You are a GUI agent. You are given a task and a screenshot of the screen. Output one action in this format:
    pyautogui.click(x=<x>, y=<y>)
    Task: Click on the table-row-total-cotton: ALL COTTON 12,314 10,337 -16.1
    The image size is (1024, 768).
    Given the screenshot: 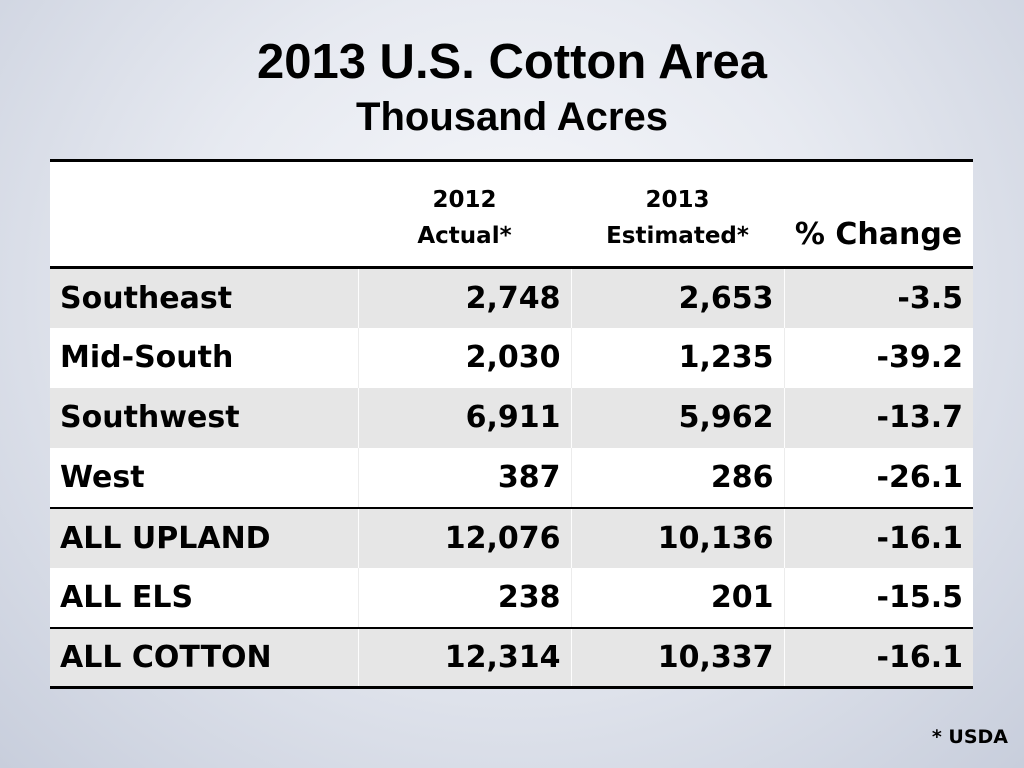 What is the action you would take?
    pyautogui.click(x=511, y=657)
    